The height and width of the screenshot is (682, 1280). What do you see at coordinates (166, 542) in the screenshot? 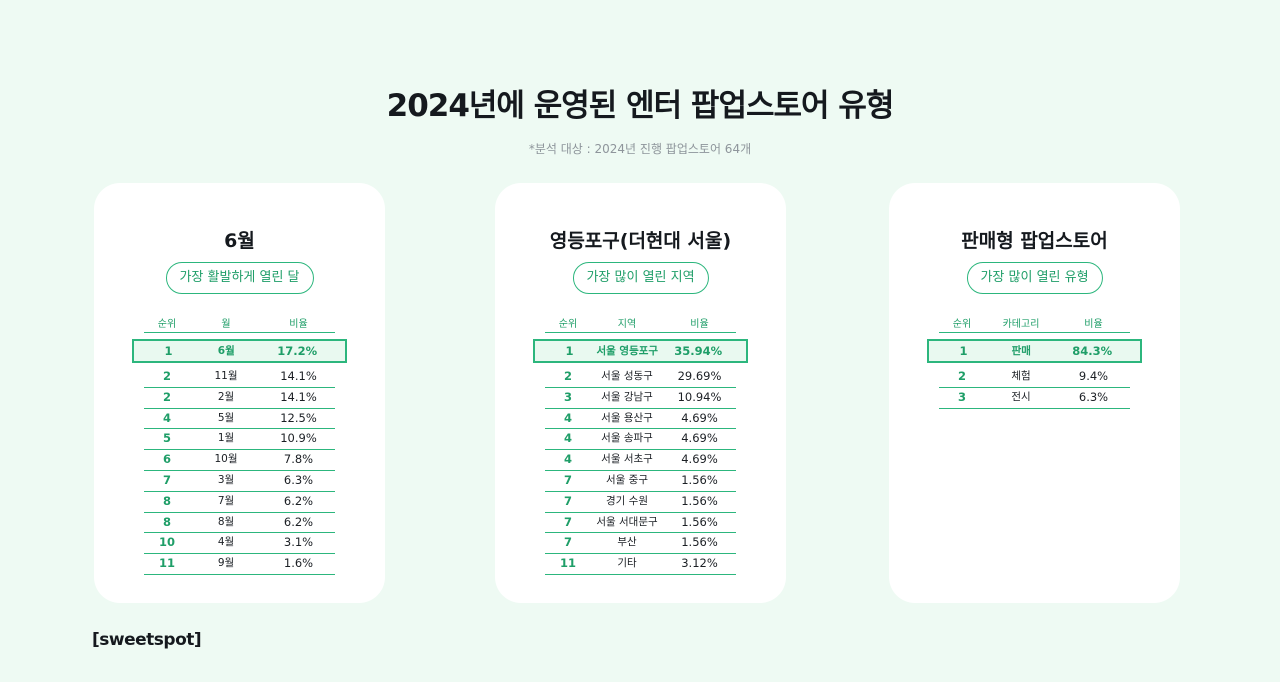
I see `rank-cell: 10` at bounding box center [166, 542].